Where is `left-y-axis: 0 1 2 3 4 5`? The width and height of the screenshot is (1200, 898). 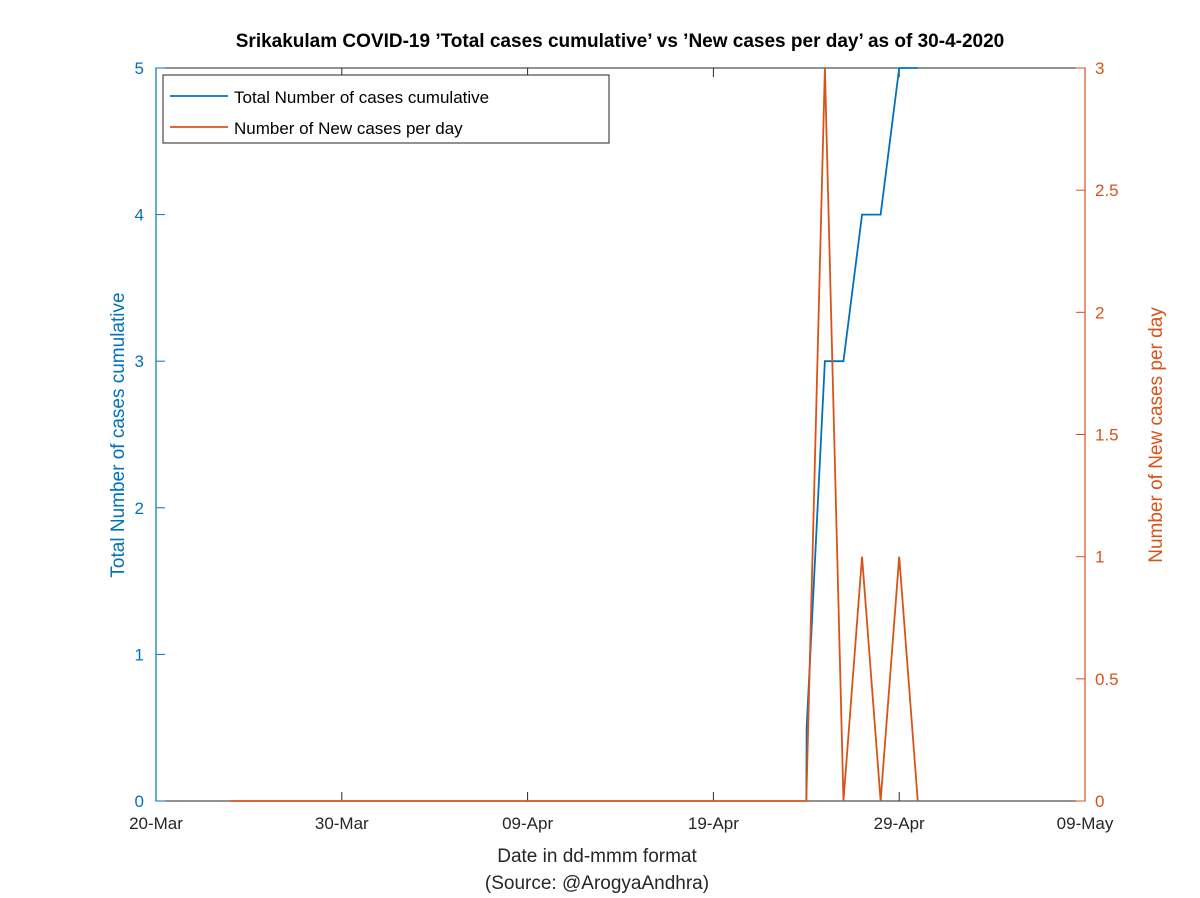
left-y-axis: 0 1 2 3 4 5 is located at coordinates (150, 435).